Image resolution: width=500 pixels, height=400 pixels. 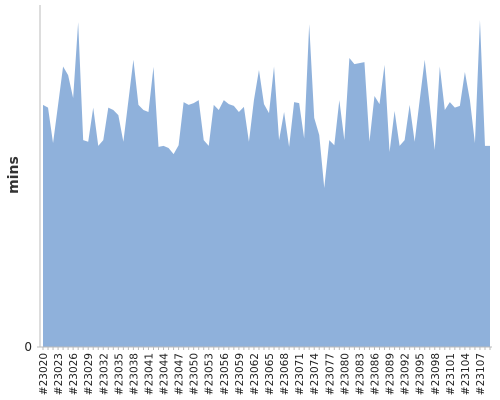 I want to click on x-tick-label: #23080, so click(x=345, y=374).